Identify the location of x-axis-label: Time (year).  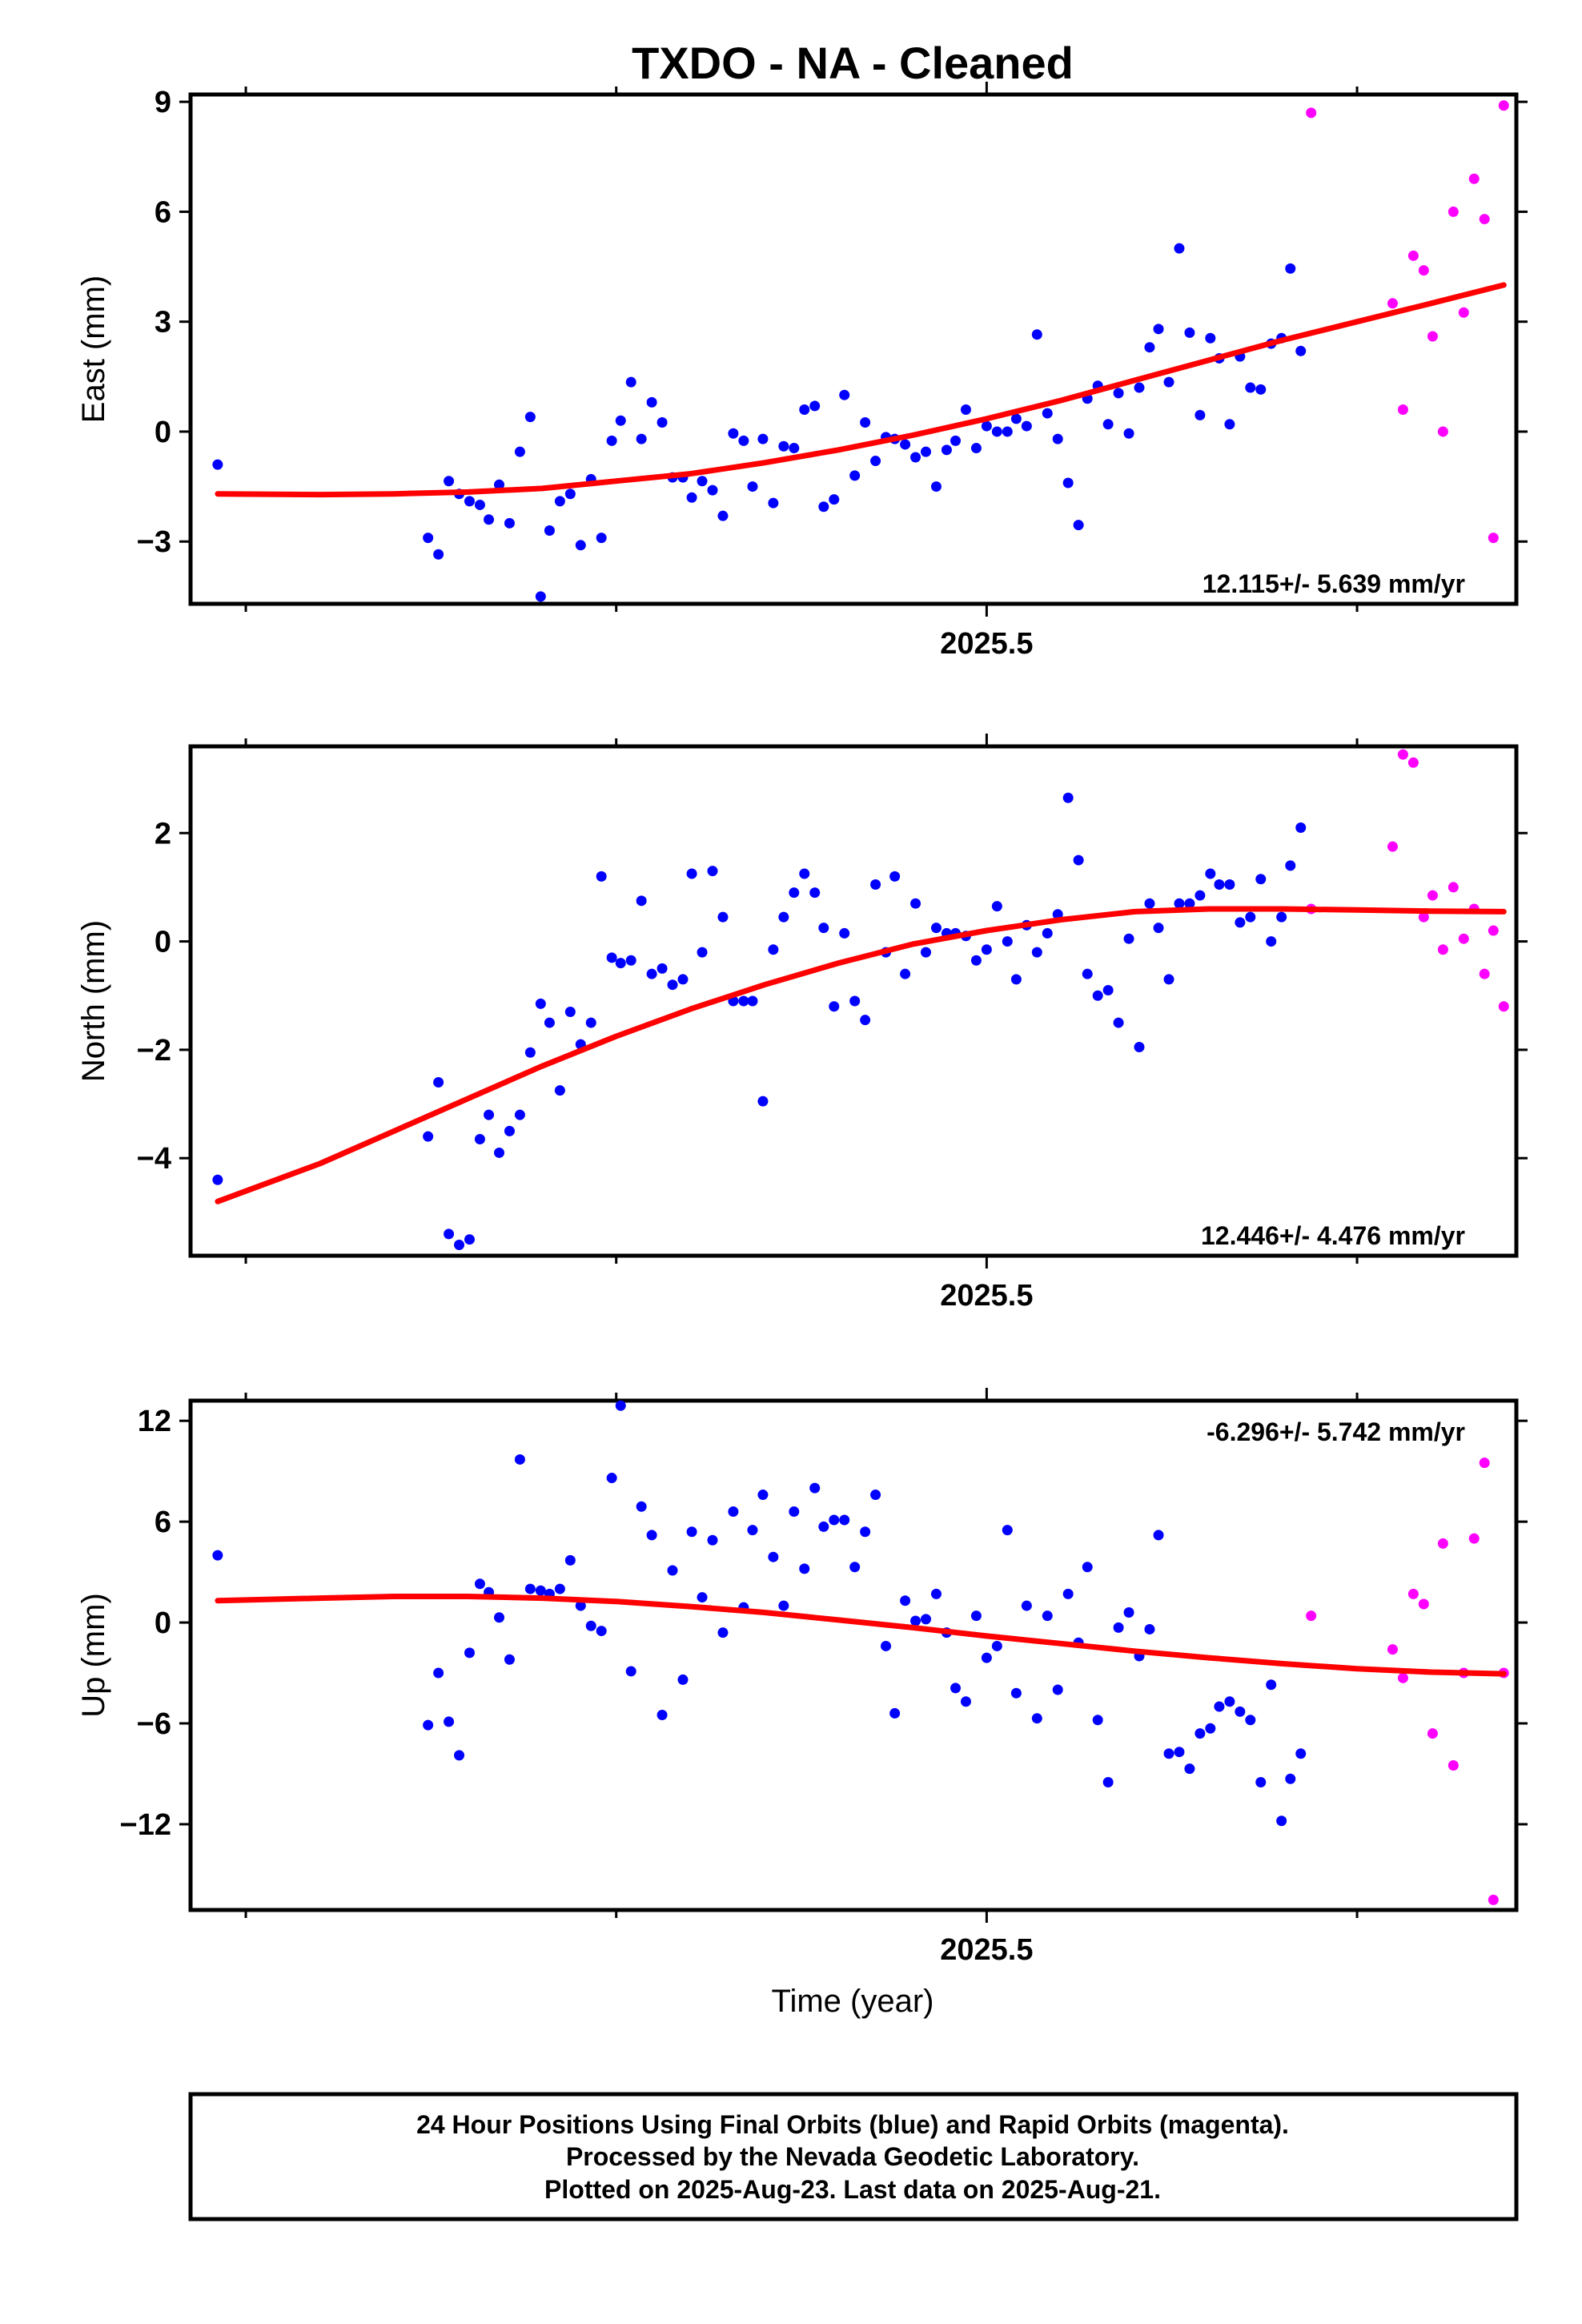
(853, 2001).